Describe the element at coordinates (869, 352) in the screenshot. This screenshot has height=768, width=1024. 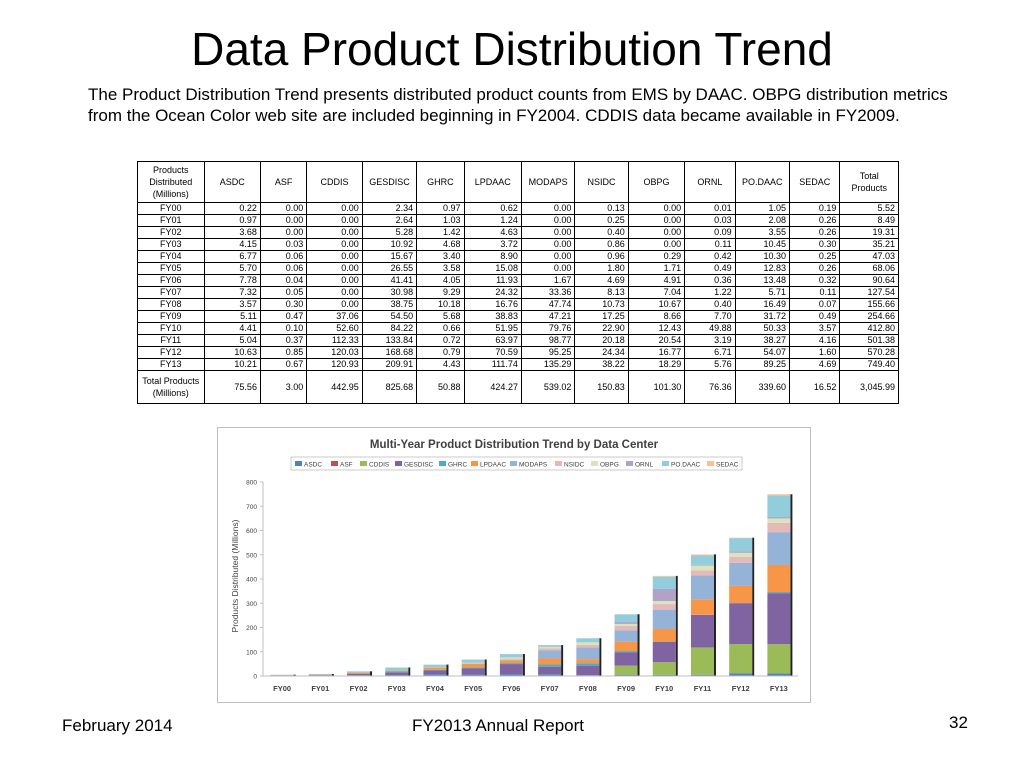
I see `table-cell: 570.28` at that location.